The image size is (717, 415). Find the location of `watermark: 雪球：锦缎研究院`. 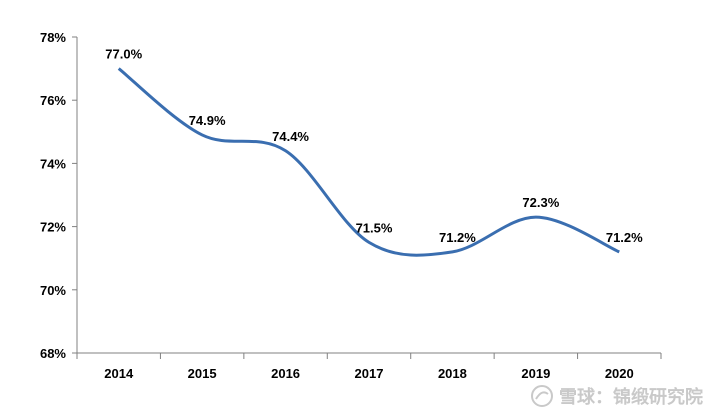

watermark: 雪球：锦缎研究院 is located at coordinates (617, 396).